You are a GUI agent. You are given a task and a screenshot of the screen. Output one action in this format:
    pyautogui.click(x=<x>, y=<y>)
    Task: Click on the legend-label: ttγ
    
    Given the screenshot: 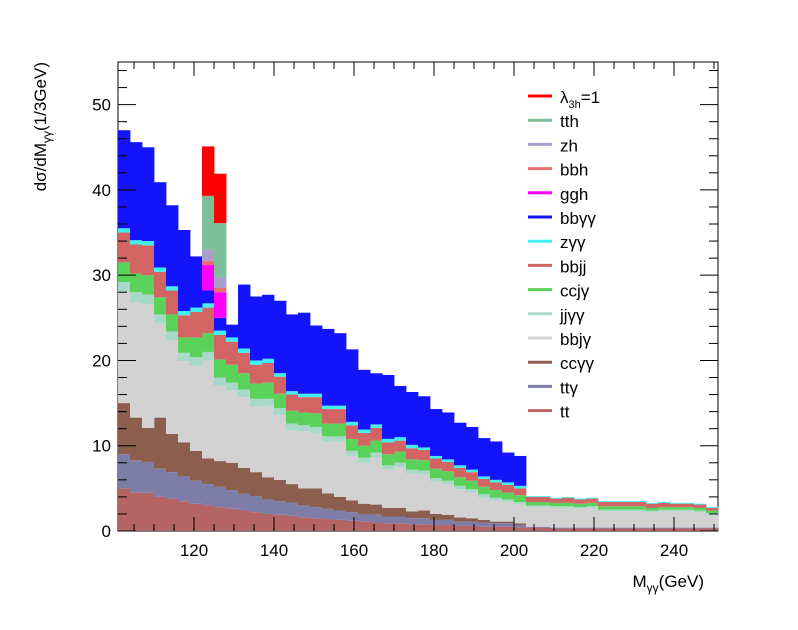 What is the action you would take?
    pyautogui.click(x=569, y=387)
    